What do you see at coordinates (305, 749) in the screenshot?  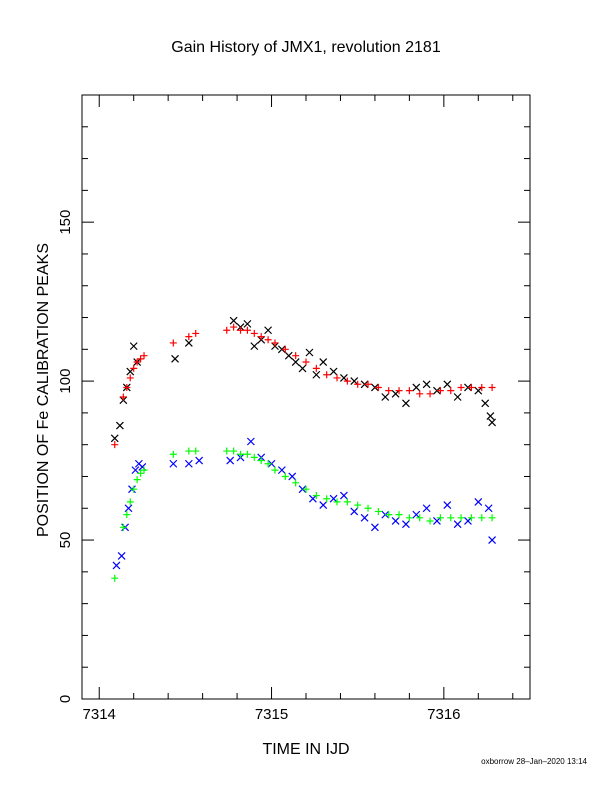 I see `x-axis-label: TIME IN IJD` at bounding box center [305, 749].